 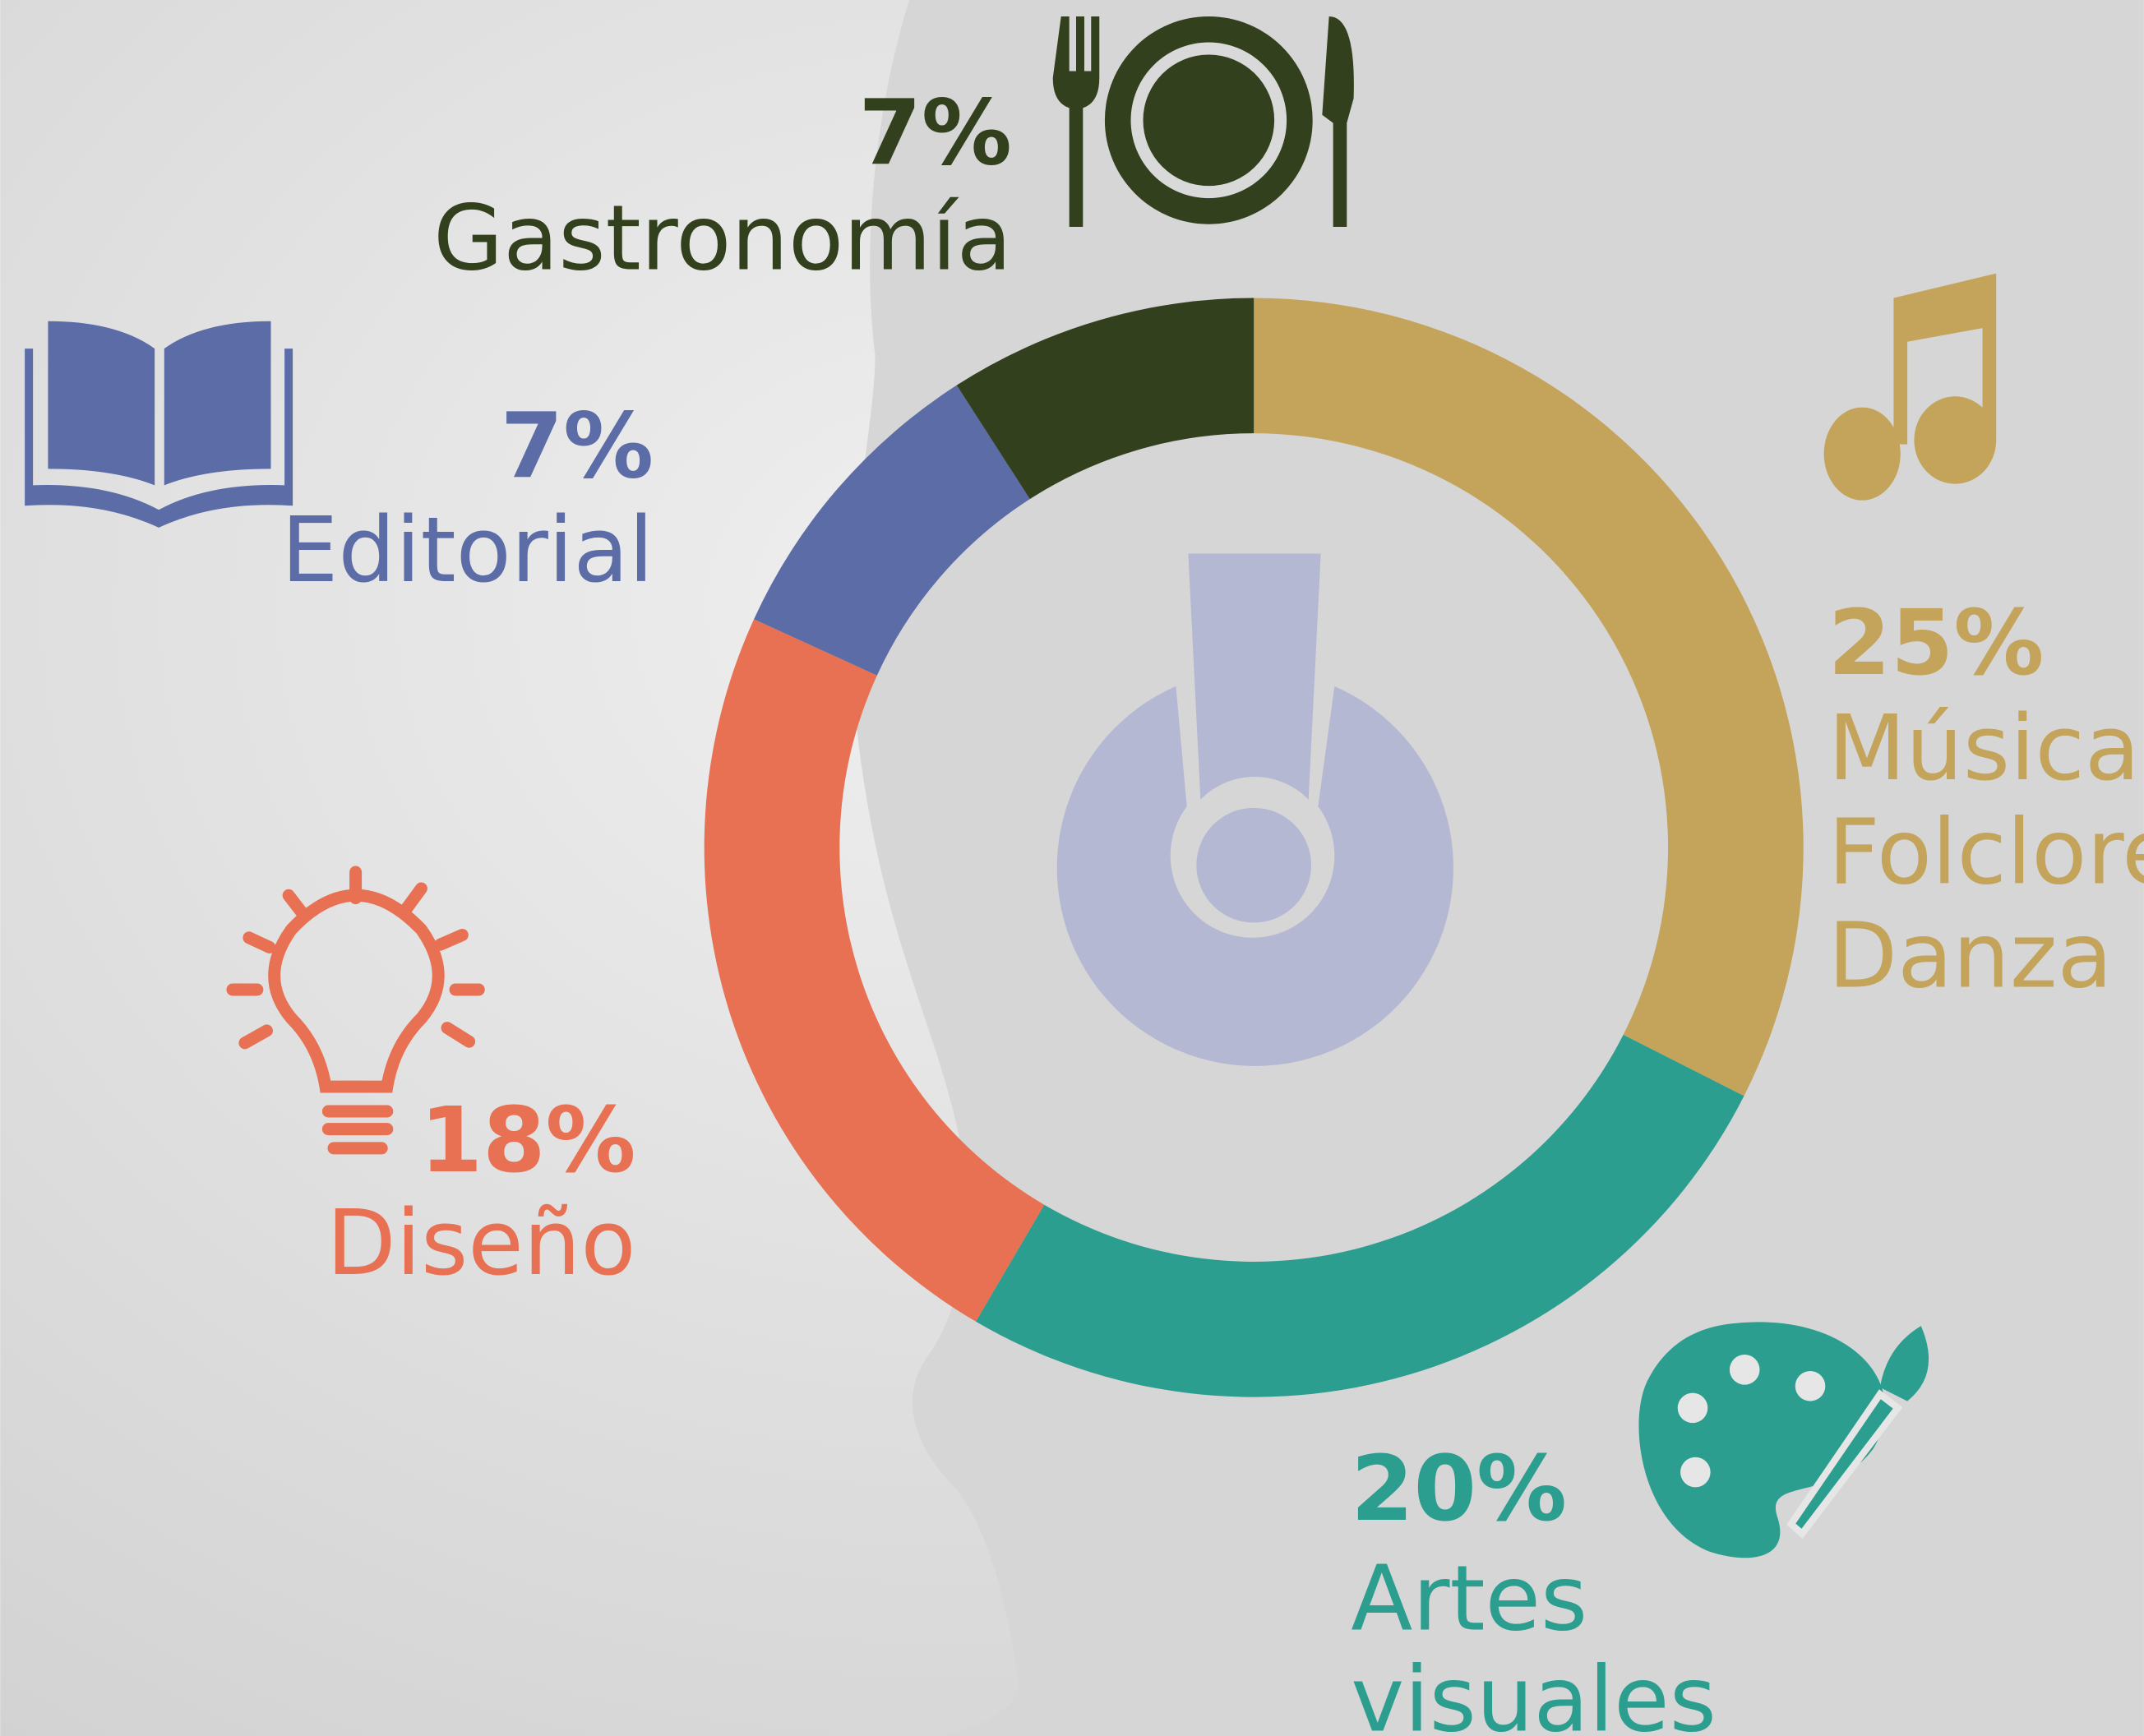 What do you see at coordinates (1936, 643) in the screenshot?
I see `percent-label: 25%` at bounding box center [1936, 643].